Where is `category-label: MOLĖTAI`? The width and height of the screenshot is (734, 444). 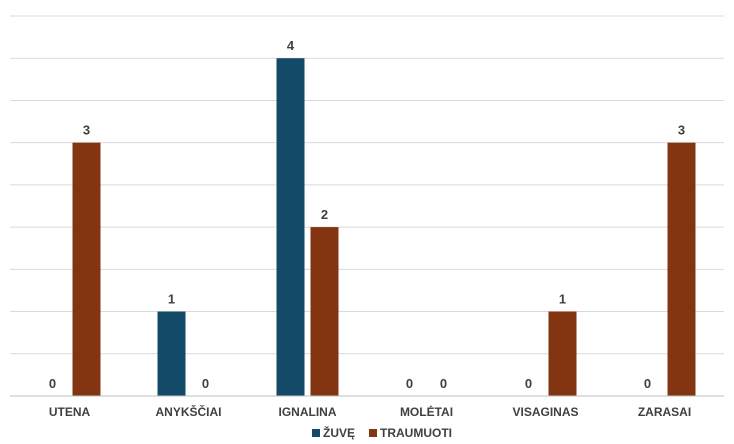 category-label: MOLĖTAI is located at coordinates (426, 411).